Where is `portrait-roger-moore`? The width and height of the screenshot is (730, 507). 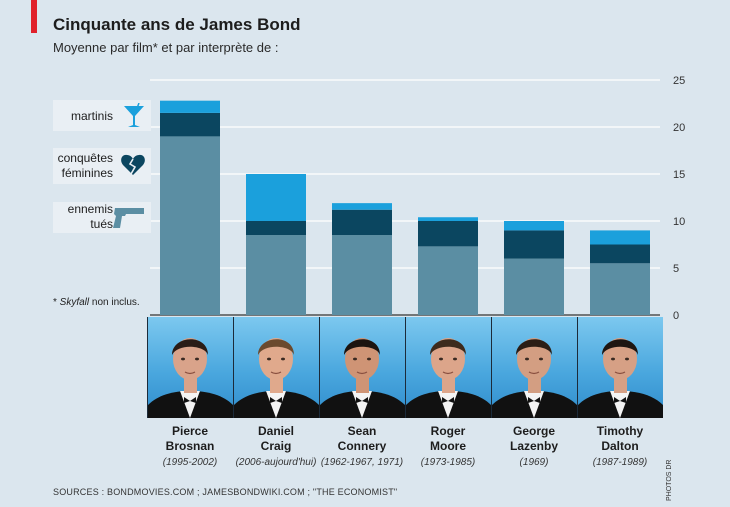
portrait-roger-moore is located at coordinates (448, 367).